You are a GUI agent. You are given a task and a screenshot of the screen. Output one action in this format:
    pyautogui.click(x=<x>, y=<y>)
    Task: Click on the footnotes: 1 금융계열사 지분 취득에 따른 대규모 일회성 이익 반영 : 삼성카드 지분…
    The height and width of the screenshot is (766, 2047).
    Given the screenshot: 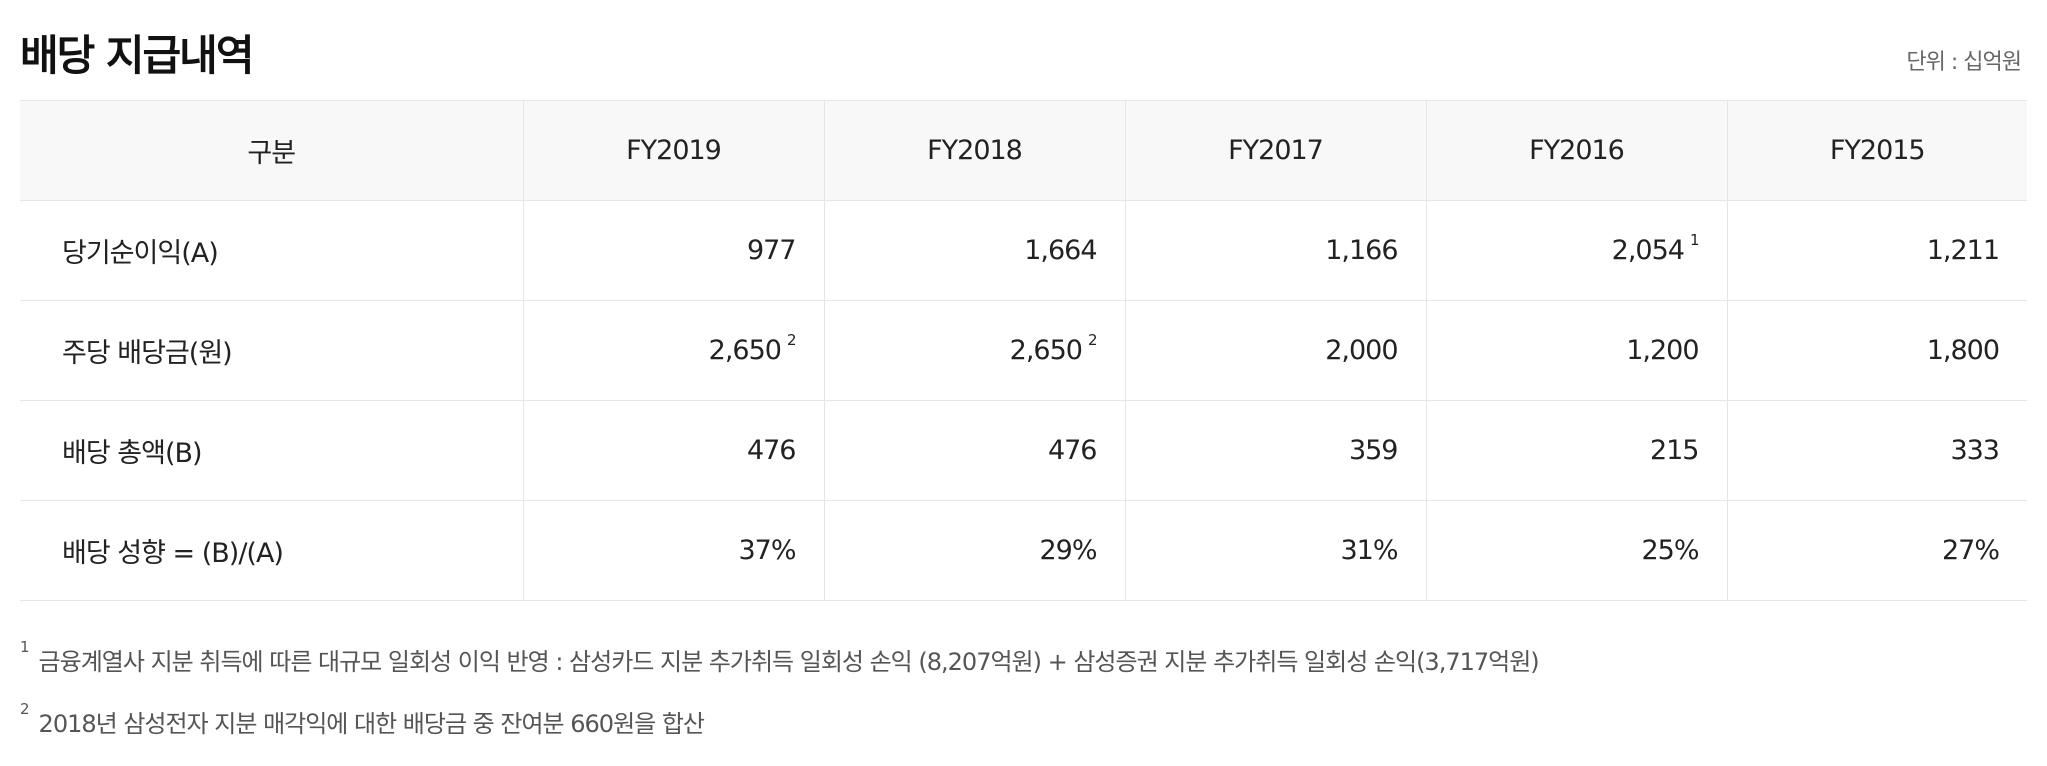 What is the action you would take?
    pyautogui.click(x=780, y=702)
    